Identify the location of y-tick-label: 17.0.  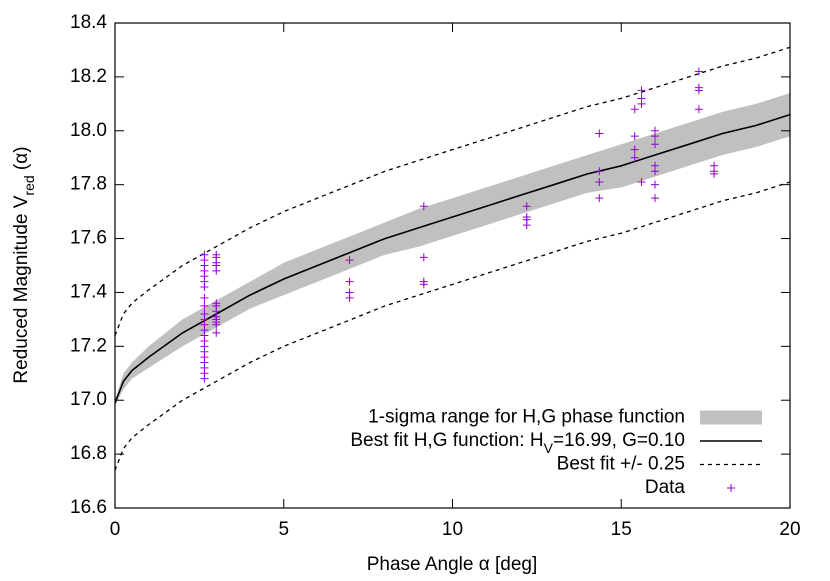
(88, 399).